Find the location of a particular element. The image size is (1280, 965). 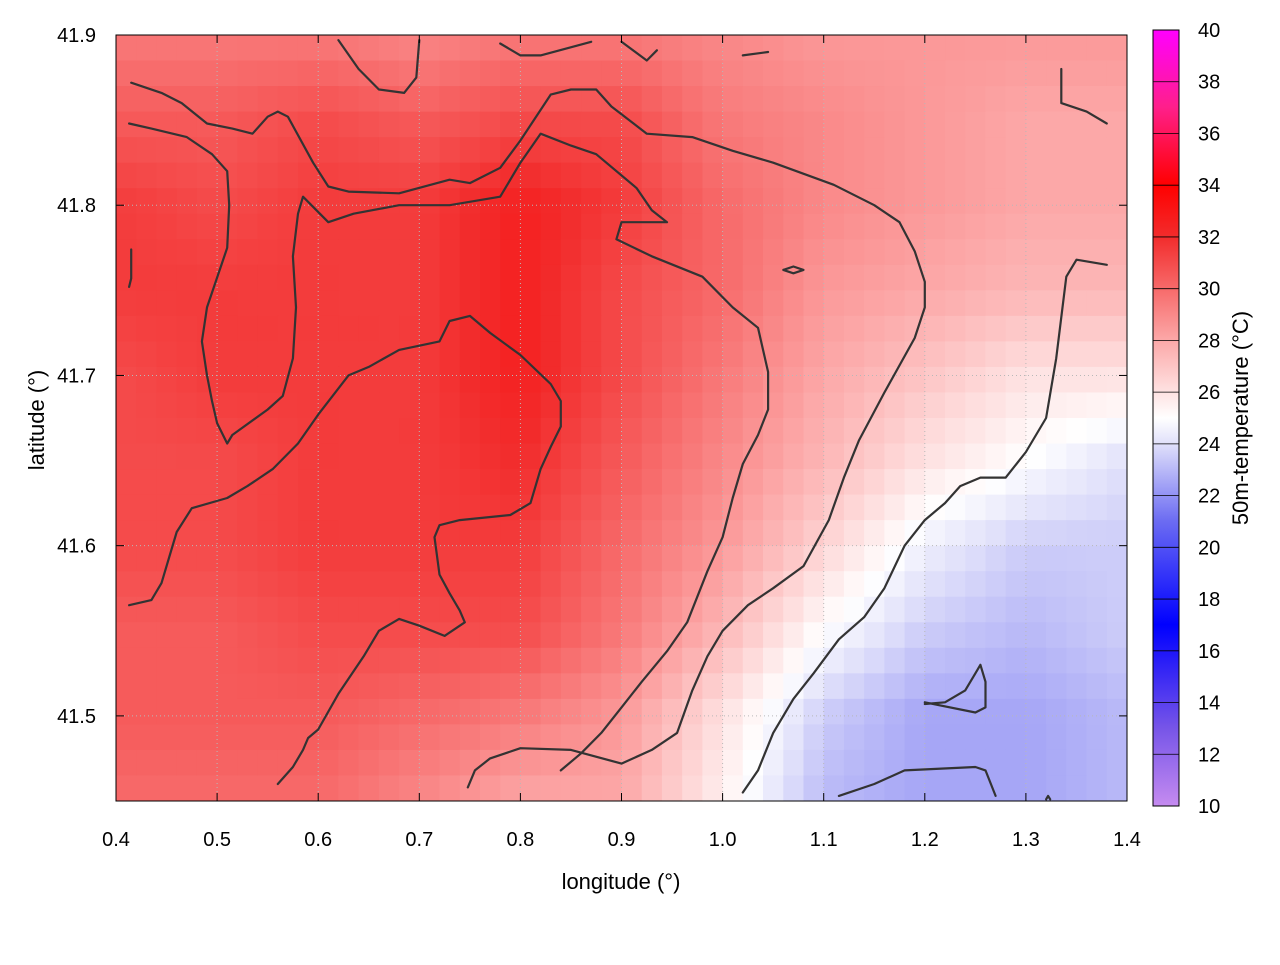

colorbar-ticks: 10 12 14 16 18 20 22 24 26 28 30 32 34 36 38 40 is located at coordinates (1186, 419).